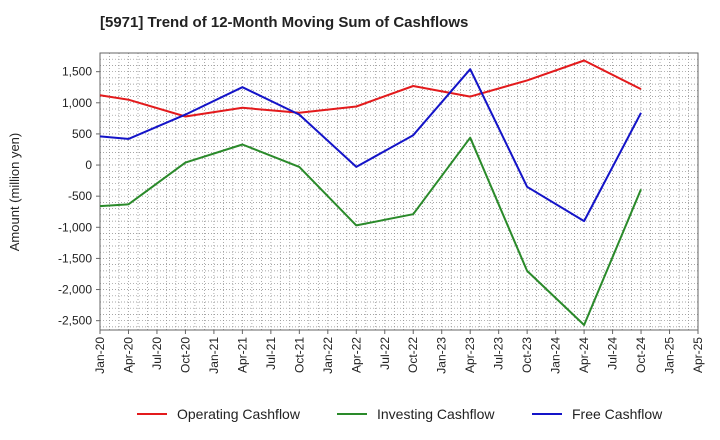 The image size is (720, 440). Describe the element at coordinates (185, 355) in the screenshot. I see `x-tick-label: Oct-20` at that location.